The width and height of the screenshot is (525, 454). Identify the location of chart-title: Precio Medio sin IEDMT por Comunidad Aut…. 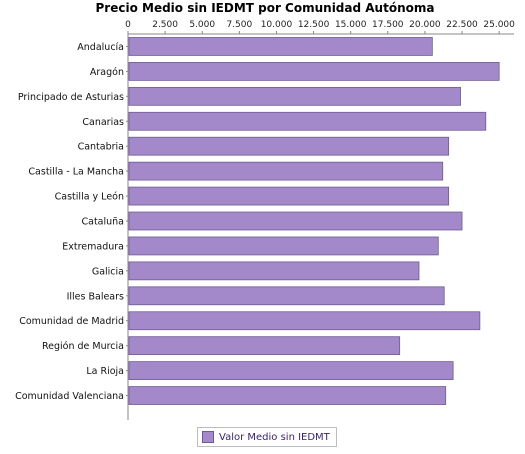
(265, 8).